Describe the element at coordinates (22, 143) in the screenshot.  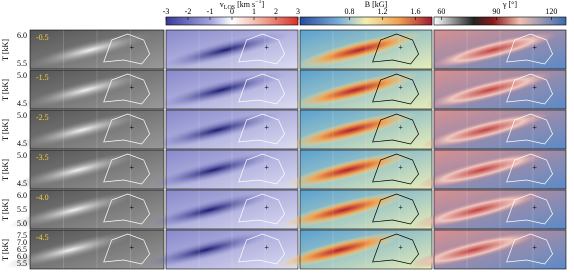
I see `y-tick-label: 4.5` at that location.